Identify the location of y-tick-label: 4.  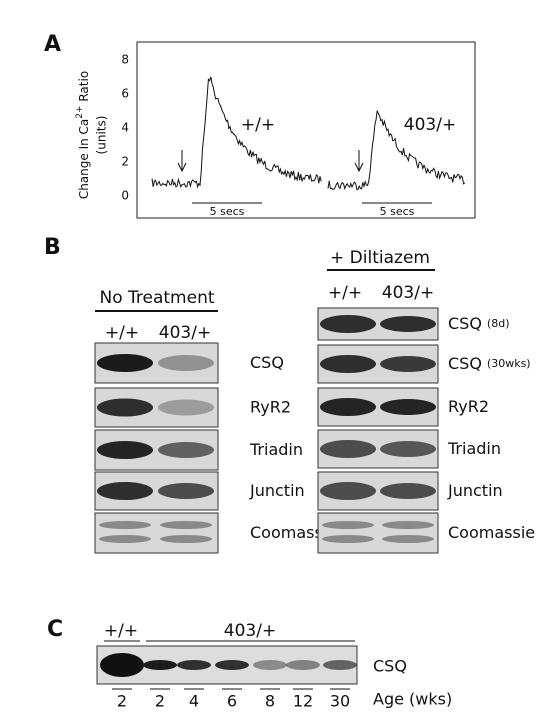
(125, 128).